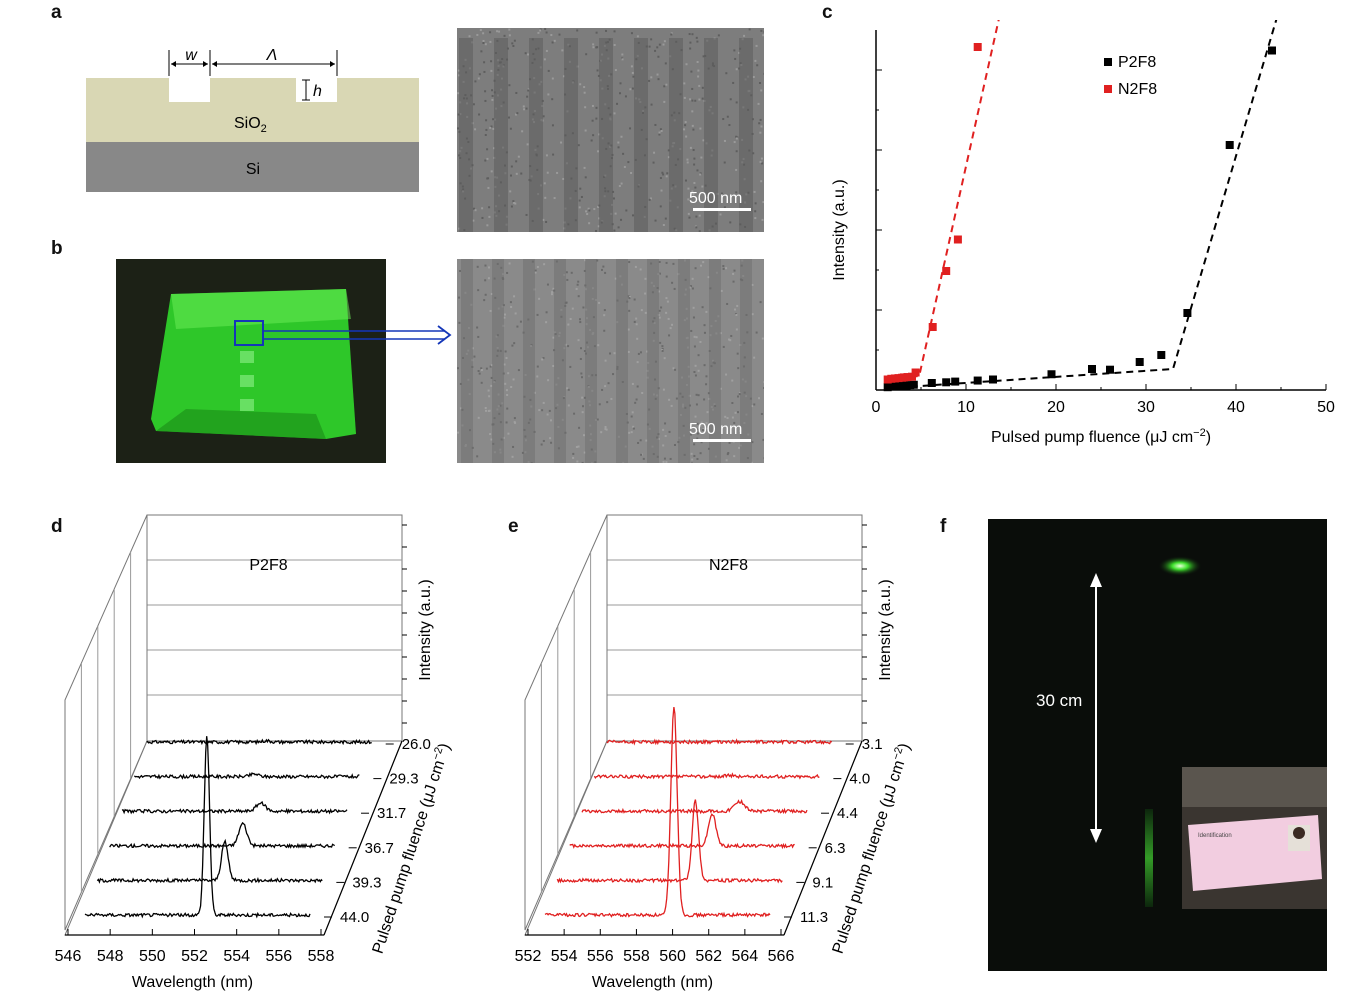 The image size is (1352, 1008). Describe the element at coordinates (966, 407) in the screenshot. I see `x-tick-label: 10` at that location.